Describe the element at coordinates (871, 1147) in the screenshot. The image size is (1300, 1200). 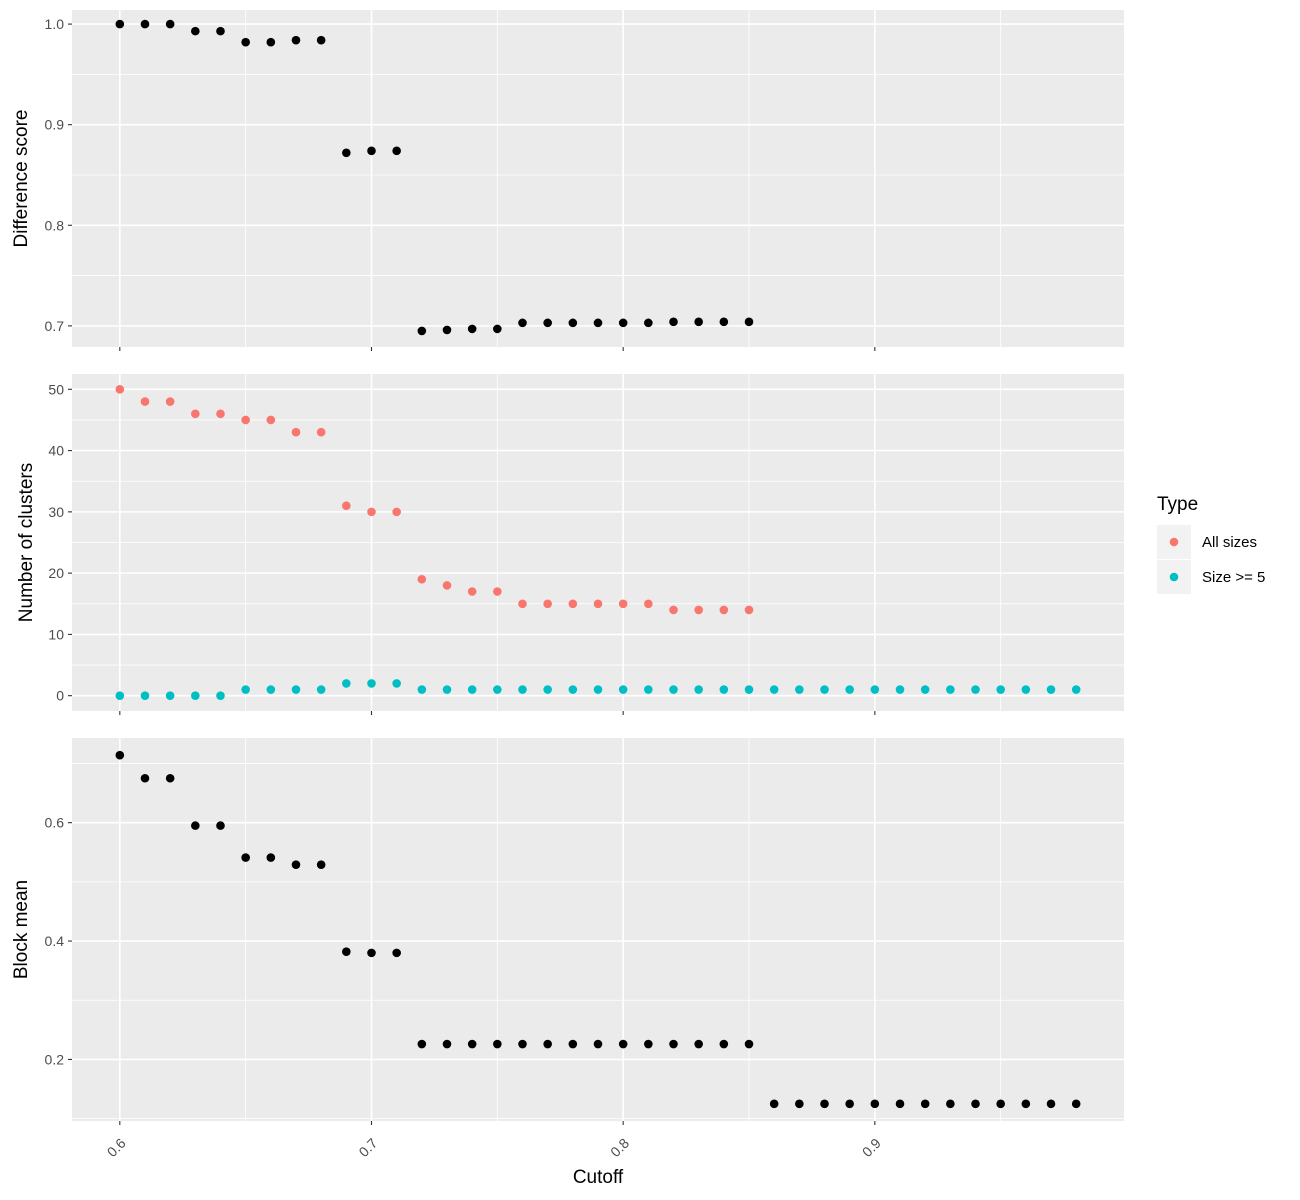
I see `x-tick-label: 0.9` at that location.